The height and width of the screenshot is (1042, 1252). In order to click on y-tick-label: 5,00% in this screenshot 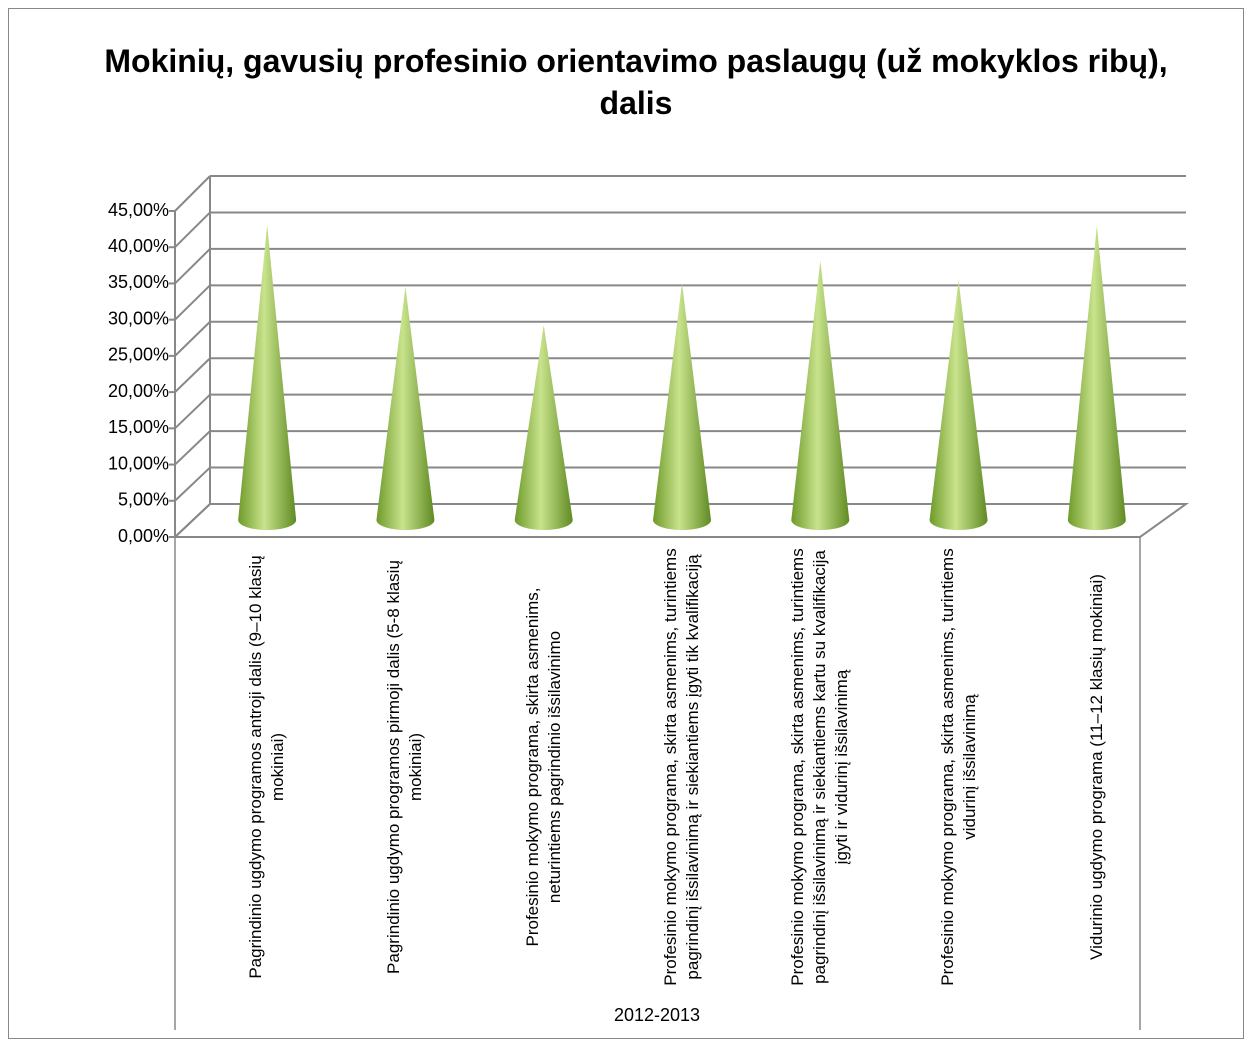, I will do `click(143, 500)`.